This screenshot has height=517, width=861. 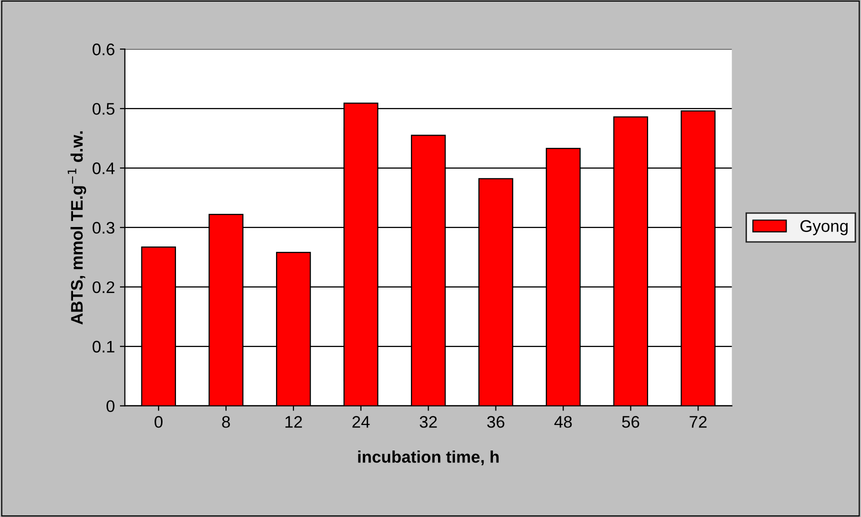 What do you see at coordinates (103, 346) in the screenshot?
I see `y-tick-label: 0.1` at bounding box center [103, 346].